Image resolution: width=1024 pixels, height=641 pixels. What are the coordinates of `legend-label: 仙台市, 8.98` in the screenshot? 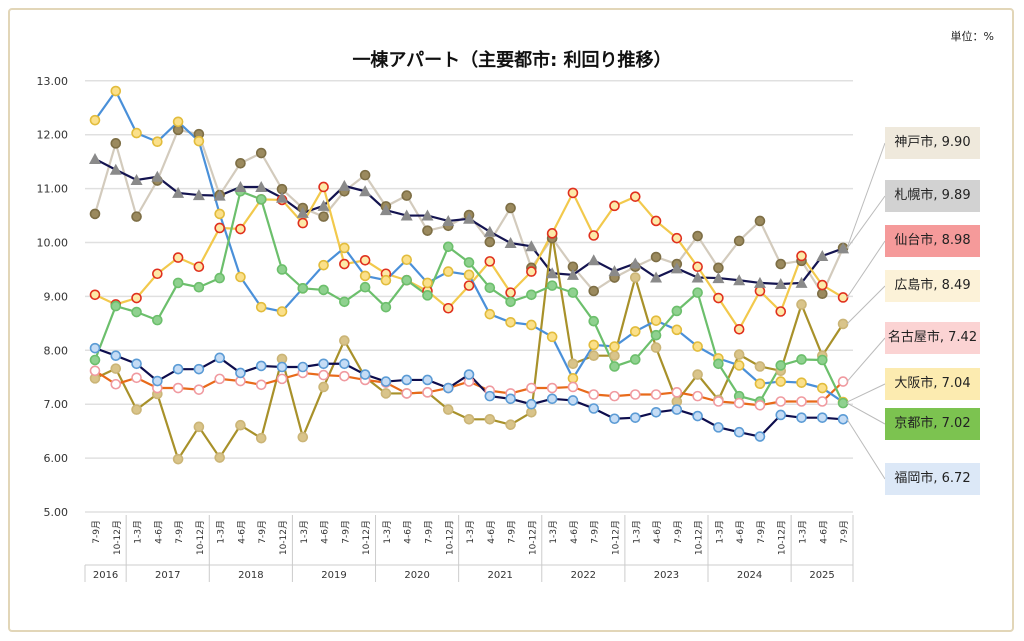 It's located at (932, 241).